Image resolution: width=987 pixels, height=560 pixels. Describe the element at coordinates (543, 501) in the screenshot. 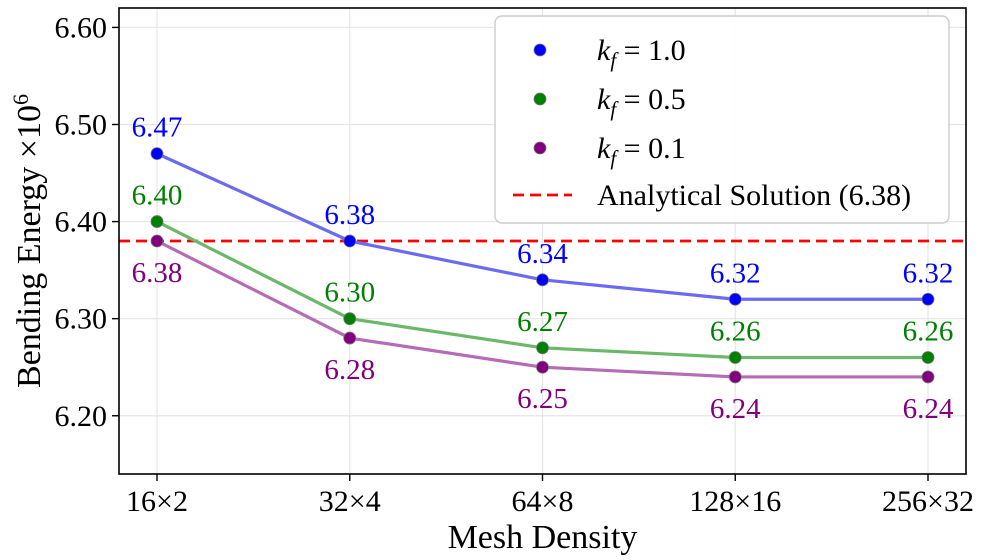

I see `x-tick-label: 64×8` at that location.